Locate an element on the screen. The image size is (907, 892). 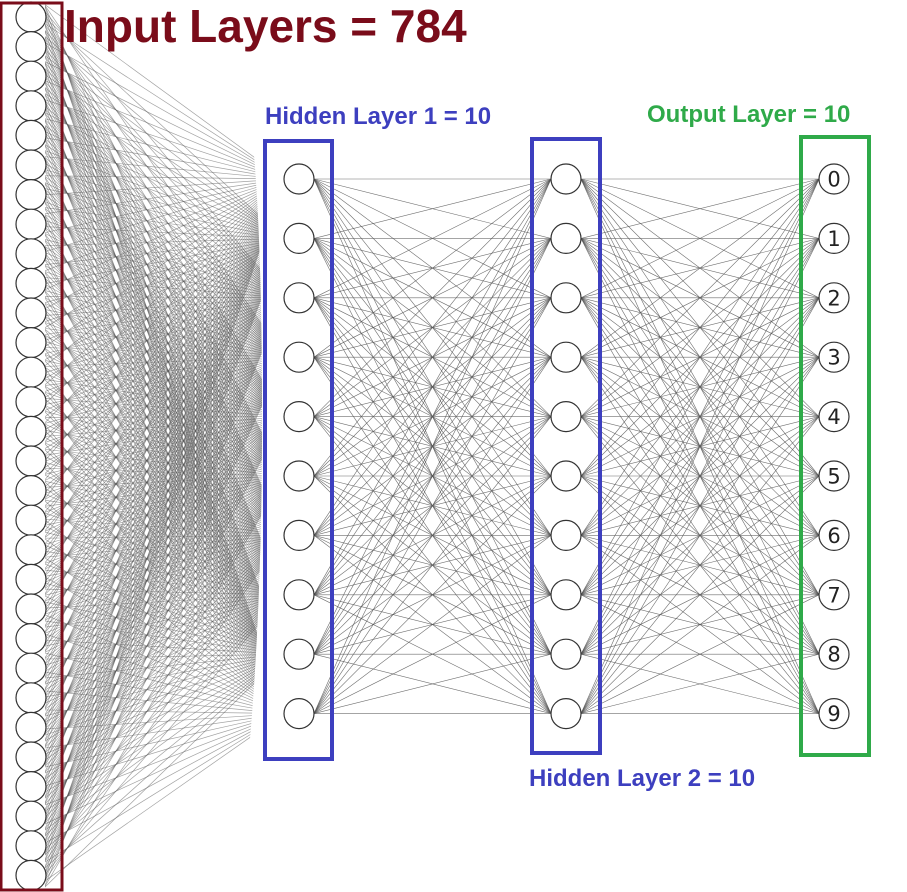
output-digit-label: 2 is located at coordinates (833, 298).